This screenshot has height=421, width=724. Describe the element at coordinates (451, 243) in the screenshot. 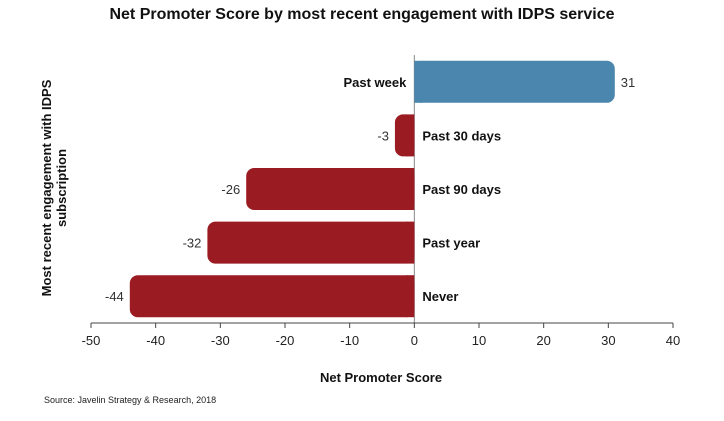

I see `category-label: Past year` at that location.